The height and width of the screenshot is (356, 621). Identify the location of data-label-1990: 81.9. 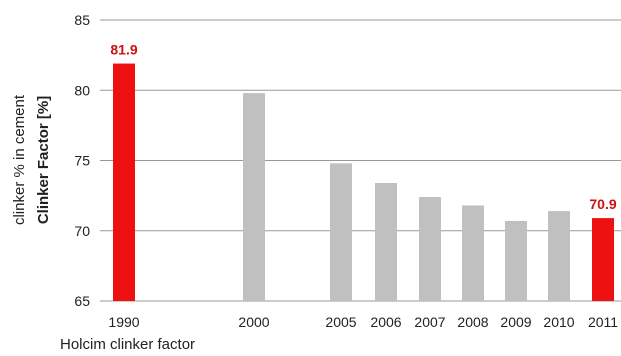
(123, 50).